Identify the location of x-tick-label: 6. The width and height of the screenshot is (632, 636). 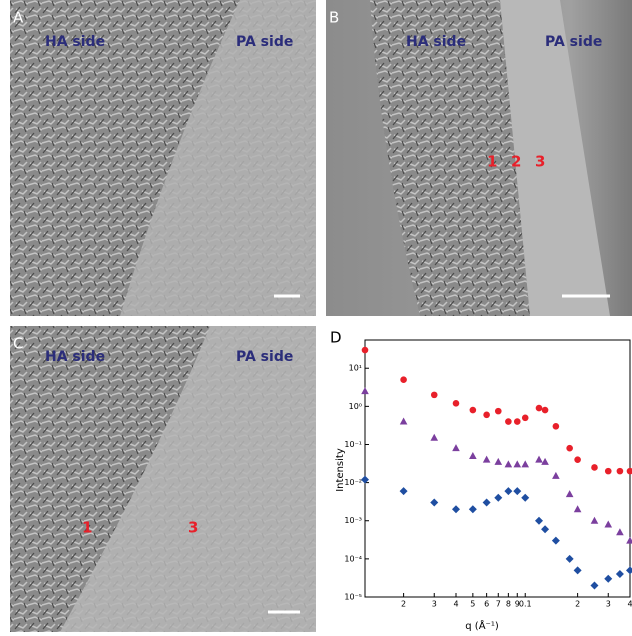
(486, 604).